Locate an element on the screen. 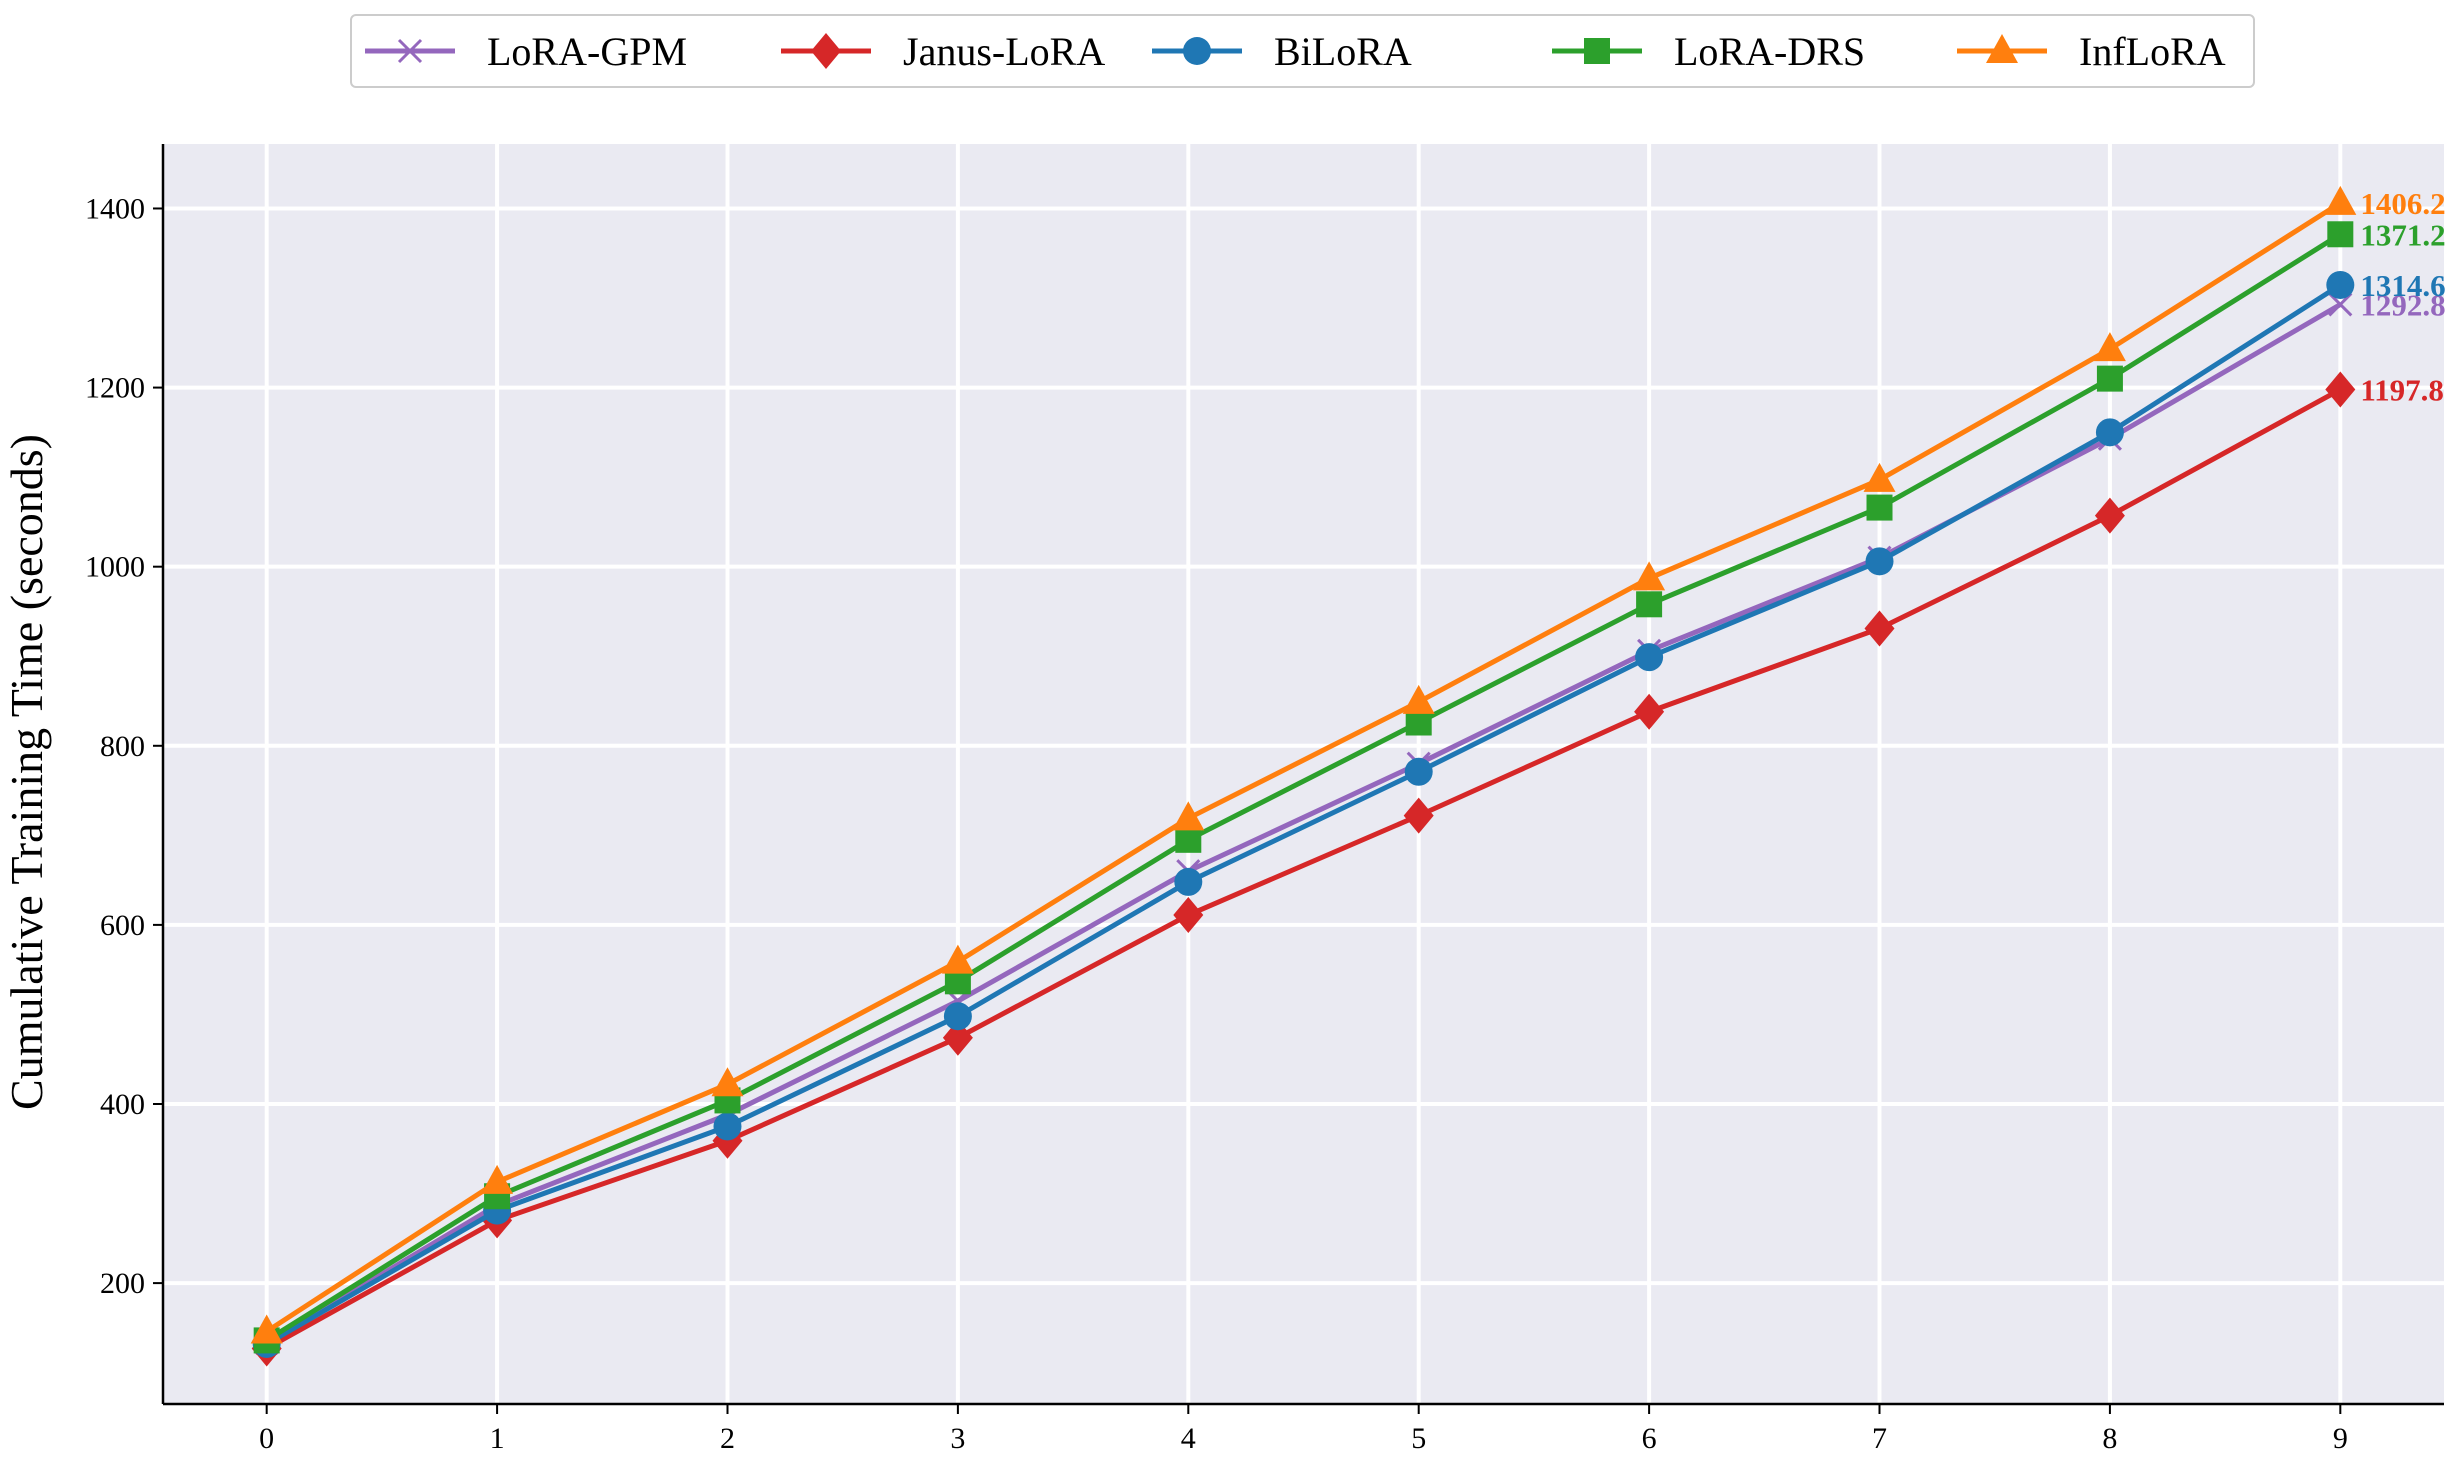 The image size is (2464, 1458). legend-label: BiLoRA is located at coordinates (1343, 51).